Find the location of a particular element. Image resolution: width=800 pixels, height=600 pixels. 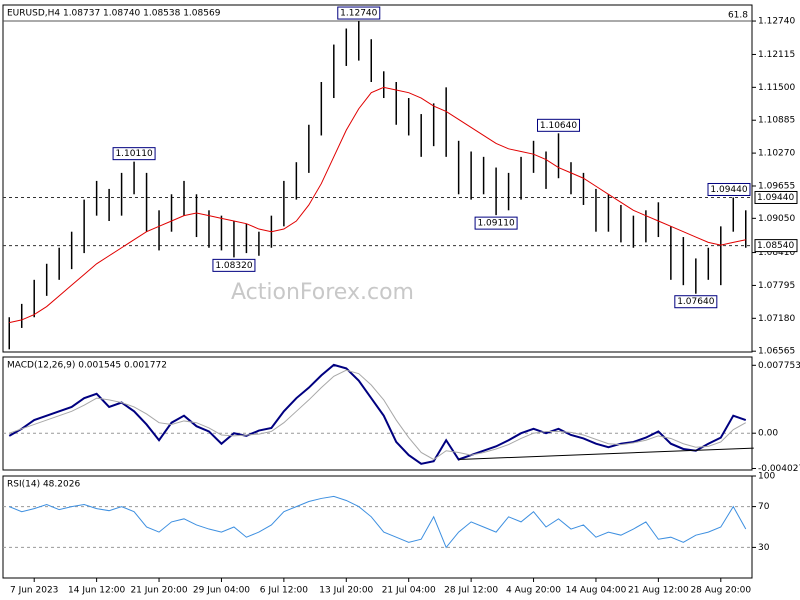

y-tick-label: 1.07795 is located at coordinates (776, 286).